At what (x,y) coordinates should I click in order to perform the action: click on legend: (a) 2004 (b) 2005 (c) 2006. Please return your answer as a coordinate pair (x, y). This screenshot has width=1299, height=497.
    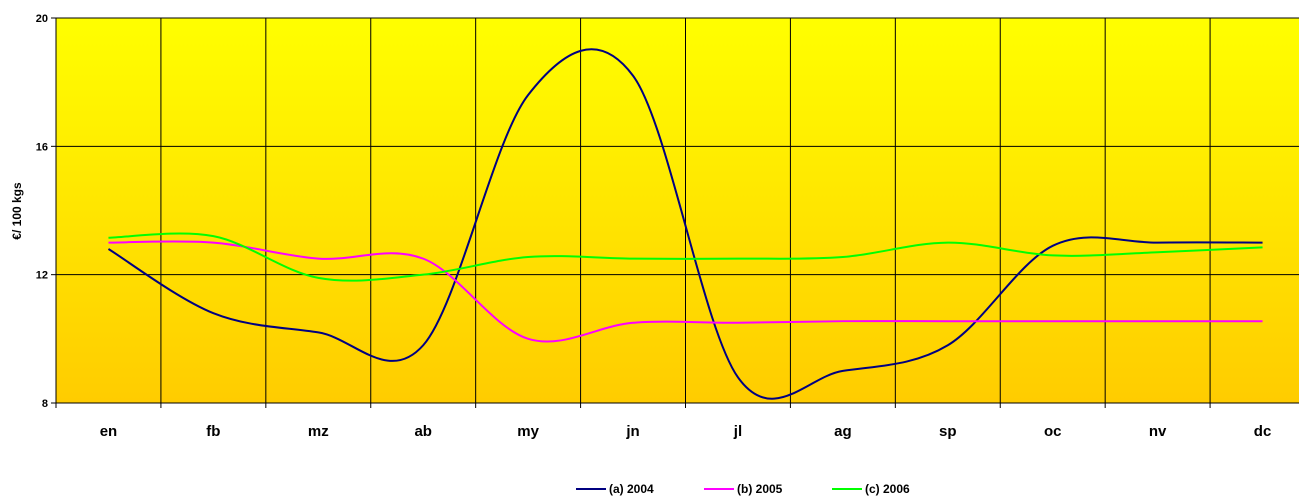
    Looking at the image, I should click on (743, 489).